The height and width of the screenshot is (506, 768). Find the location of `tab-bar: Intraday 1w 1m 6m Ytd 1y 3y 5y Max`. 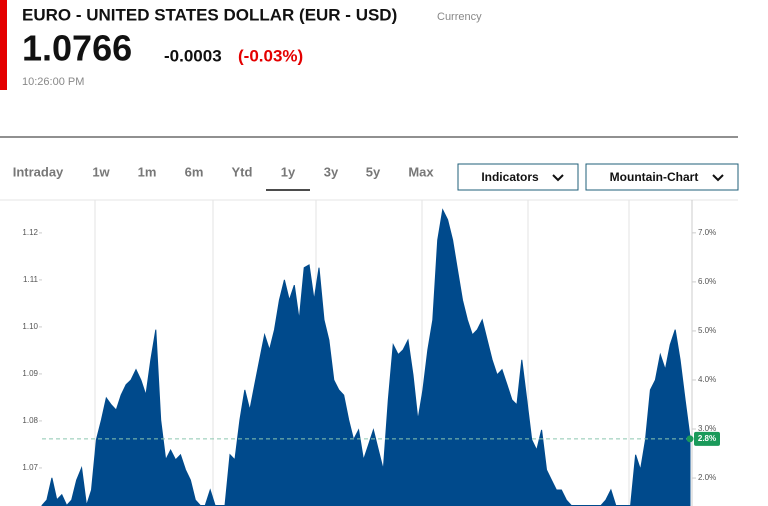

tab-bar: Intraday 1w 1m 6m Ytd 1y 3y 5y Max is located at coordinates (223, 177).